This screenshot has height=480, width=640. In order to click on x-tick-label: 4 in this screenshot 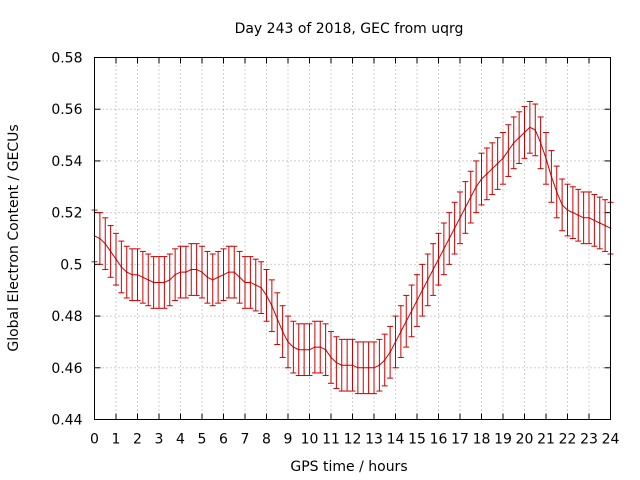, I will do `click(180, 440)`.